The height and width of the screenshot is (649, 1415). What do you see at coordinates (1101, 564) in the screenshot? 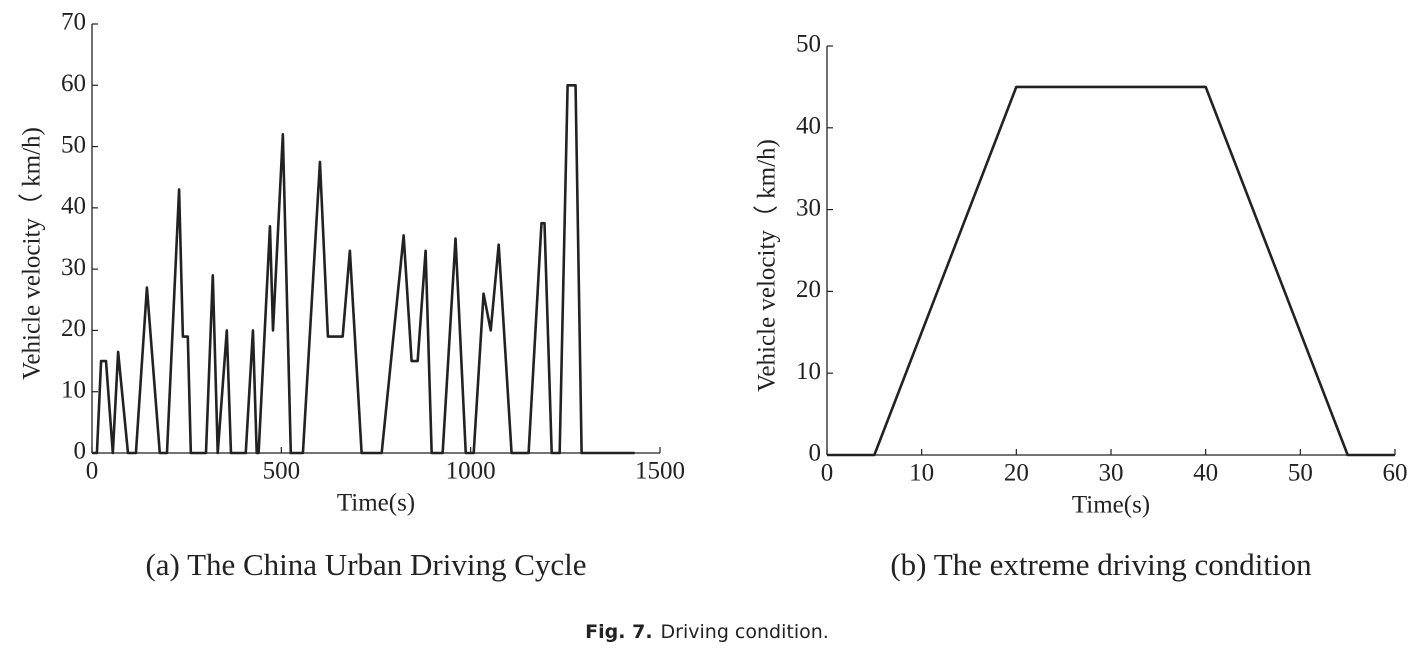
I see `chart-caption: (b) The extreme driving condition` at bounding box center [1101, 564].